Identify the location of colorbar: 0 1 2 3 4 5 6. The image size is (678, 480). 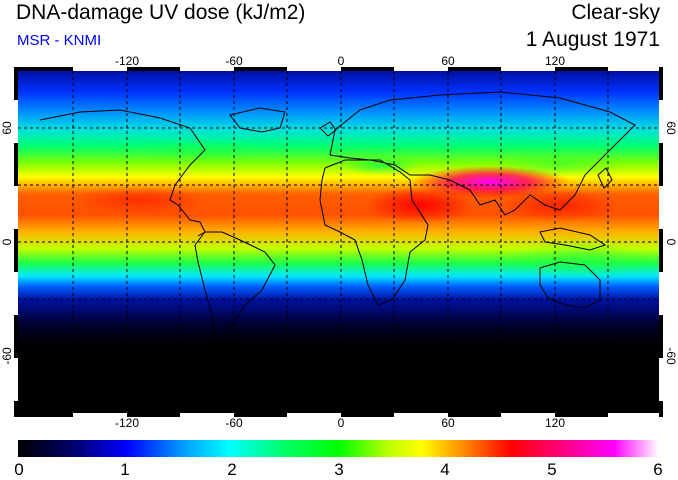
(338, 459).